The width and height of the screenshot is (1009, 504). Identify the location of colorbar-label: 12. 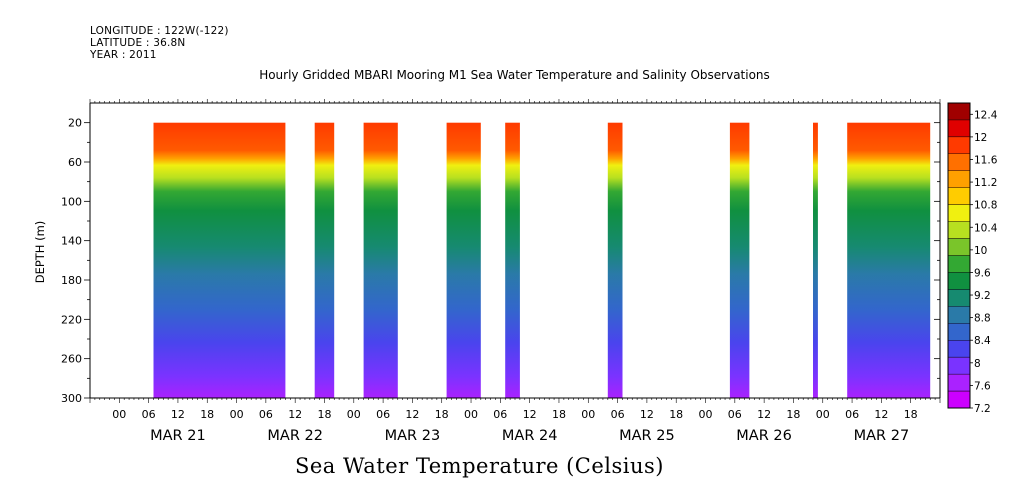
(980, 138).